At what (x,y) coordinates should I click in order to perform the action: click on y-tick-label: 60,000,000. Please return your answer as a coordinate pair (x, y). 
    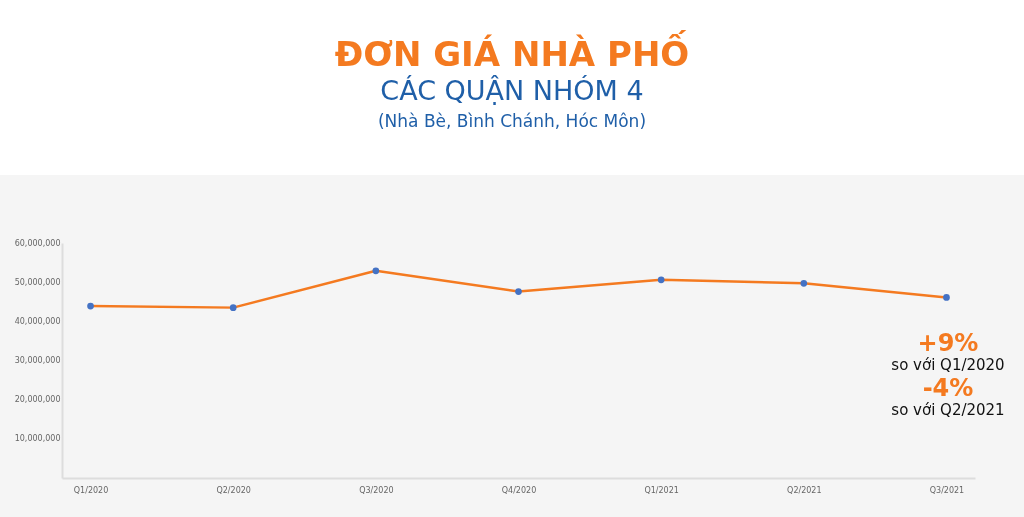
    Looking at the image, I should click on (37, 243).